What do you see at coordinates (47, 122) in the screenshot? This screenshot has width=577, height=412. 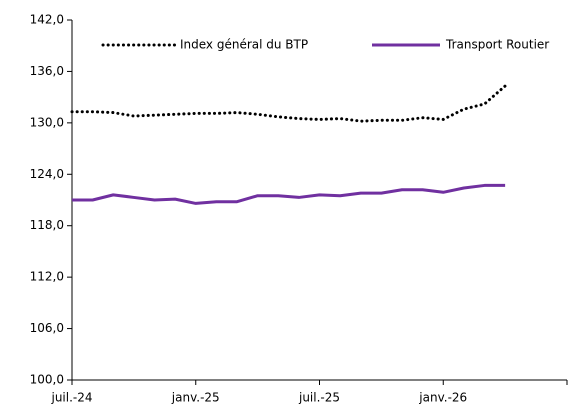 I see `y-tick-label: 130,0` at bounding box center [47, 122].